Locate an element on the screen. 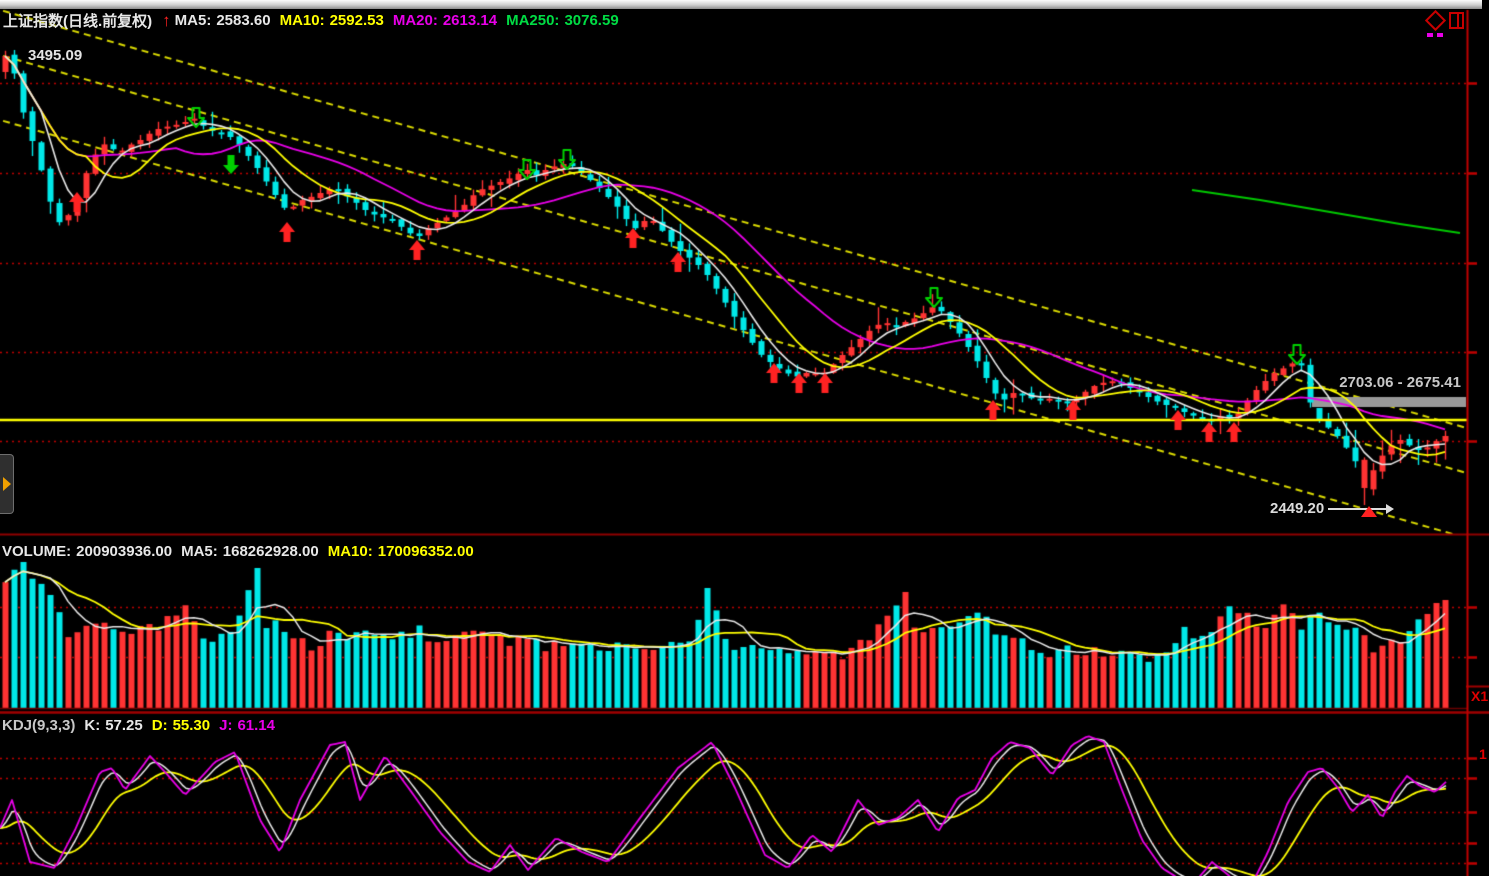 The height and width of the screenshot is (876, 1489). kdj-k-label: K: is located at coordinates (92, 725).